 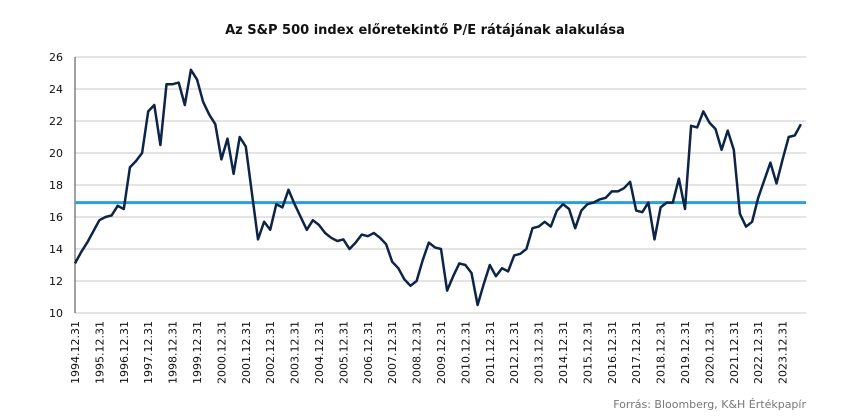 What do you see at coordinates (490, 352) in the screenshot?
I see `x-tick-label: 2011.12.31` at bounding box center [490, 352].